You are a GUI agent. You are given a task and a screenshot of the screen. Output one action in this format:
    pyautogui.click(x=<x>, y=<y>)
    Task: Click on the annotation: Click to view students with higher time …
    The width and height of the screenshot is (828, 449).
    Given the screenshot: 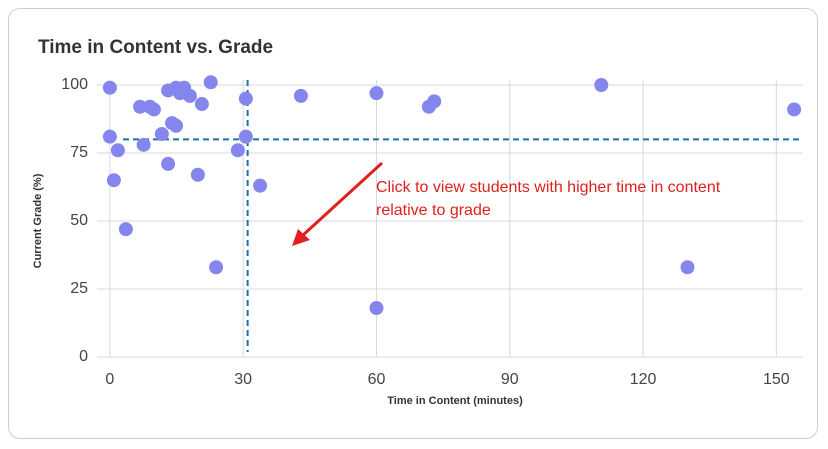 What is the action you would take?
    pyautogui.click(x=548, y=199)
    